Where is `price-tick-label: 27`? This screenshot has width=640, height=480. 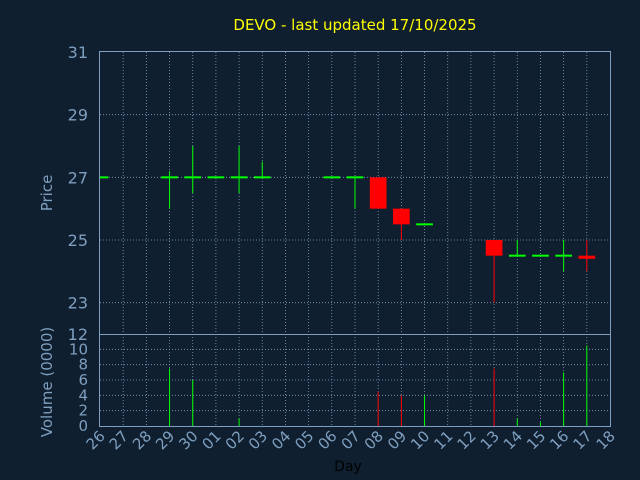
price-tick-label: 27 is located at coordinates (78, 177).